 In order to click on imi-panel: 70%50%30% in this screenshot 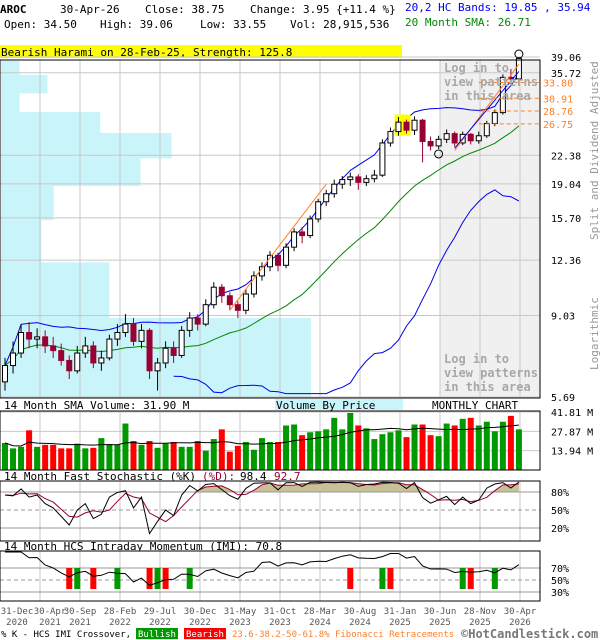, I will do `click(284, 576)`.